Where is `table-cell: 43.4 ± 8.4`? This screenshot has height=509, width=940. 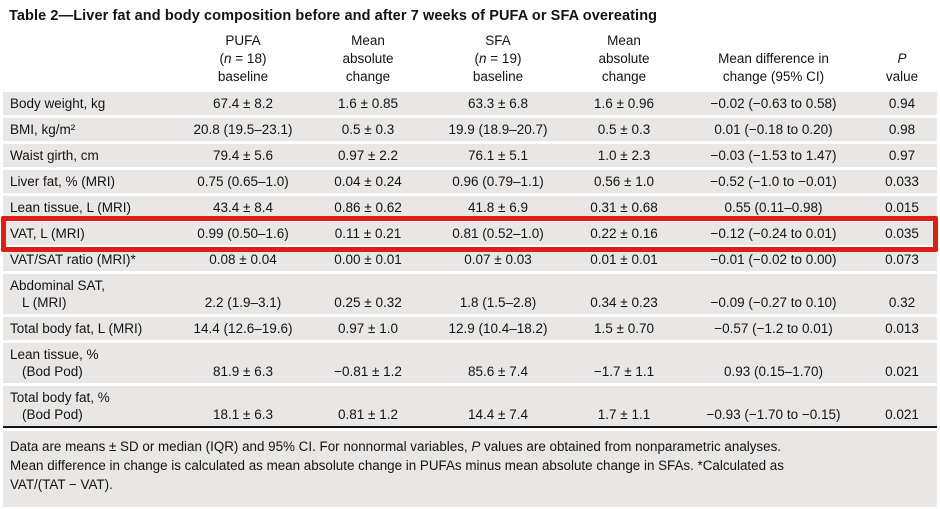 table-cell: 43.4 ± 8.4 is located at coordinates (243, 207).